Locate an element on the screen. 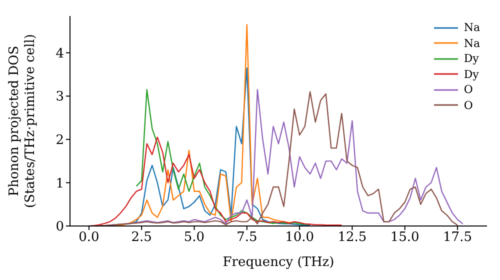  x-tick-label: 15.0 is located at coordinates (405, 238).